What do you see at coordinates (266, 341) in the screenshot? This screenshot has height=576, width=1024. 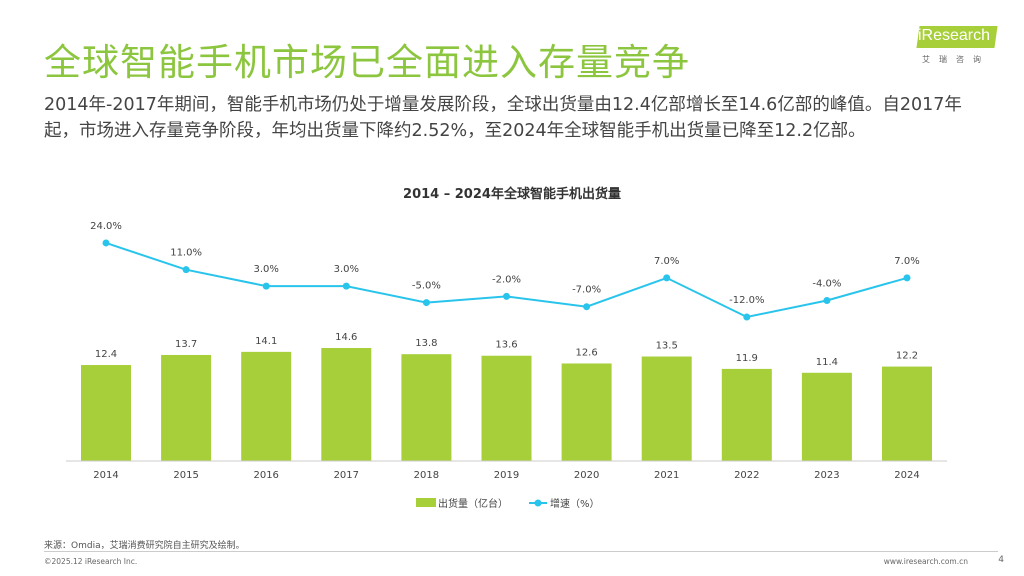 I see `bar-label-2016: 14.1` at bounding box center [266, 341].